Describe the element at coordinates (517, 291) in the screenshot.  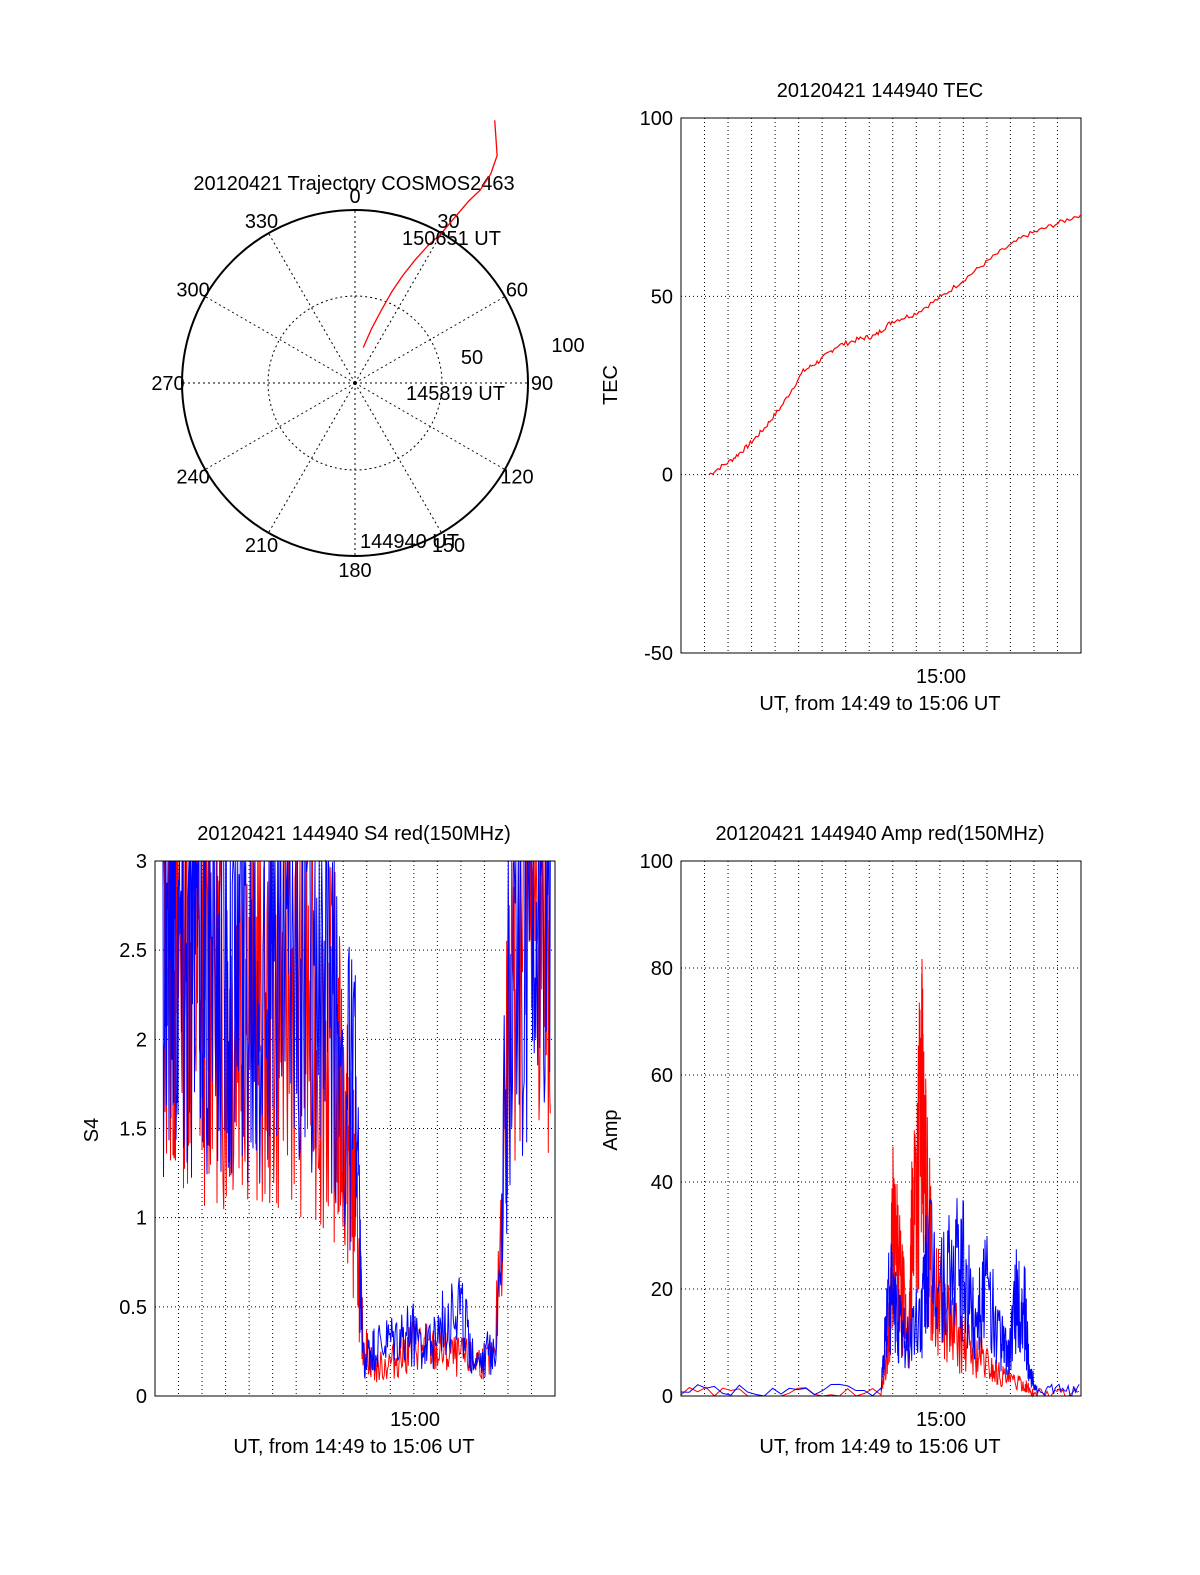
I see `polar-azimuth-label: 60` at that location.